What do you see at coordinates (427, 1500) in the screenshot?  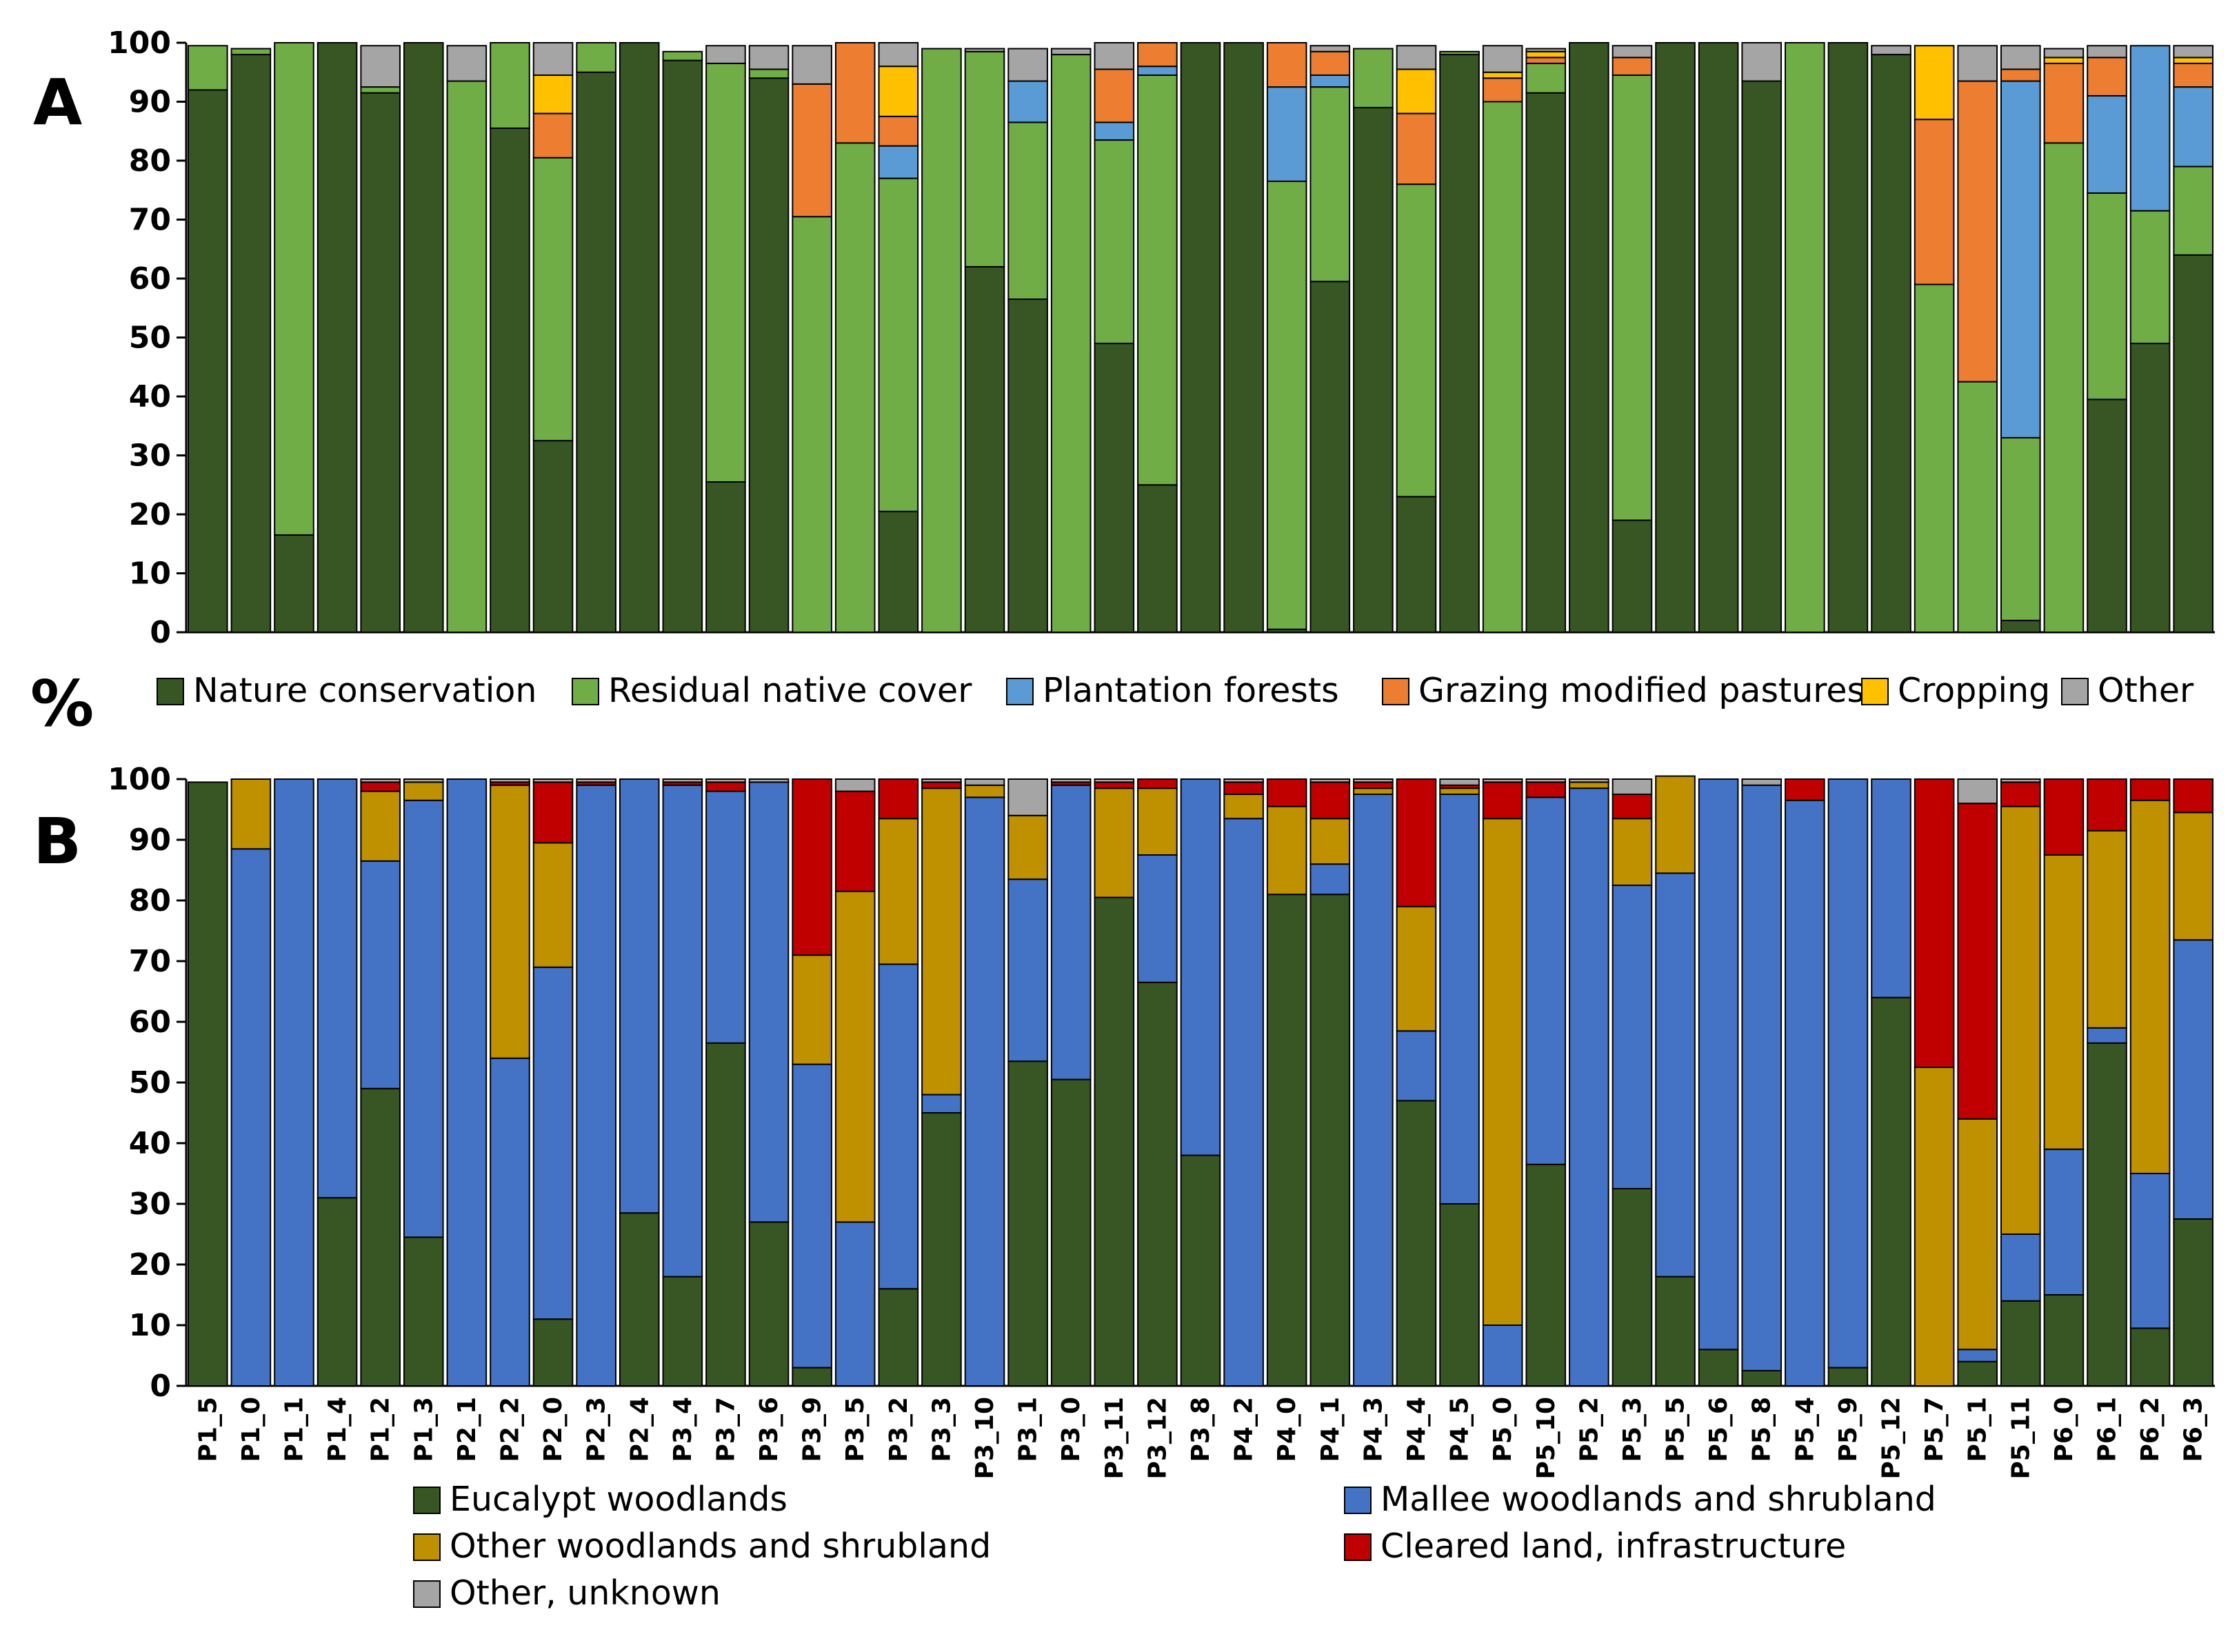 I see `legend-b-swatch-eucalypt-woodlands` at bounding box center [427, 1500].